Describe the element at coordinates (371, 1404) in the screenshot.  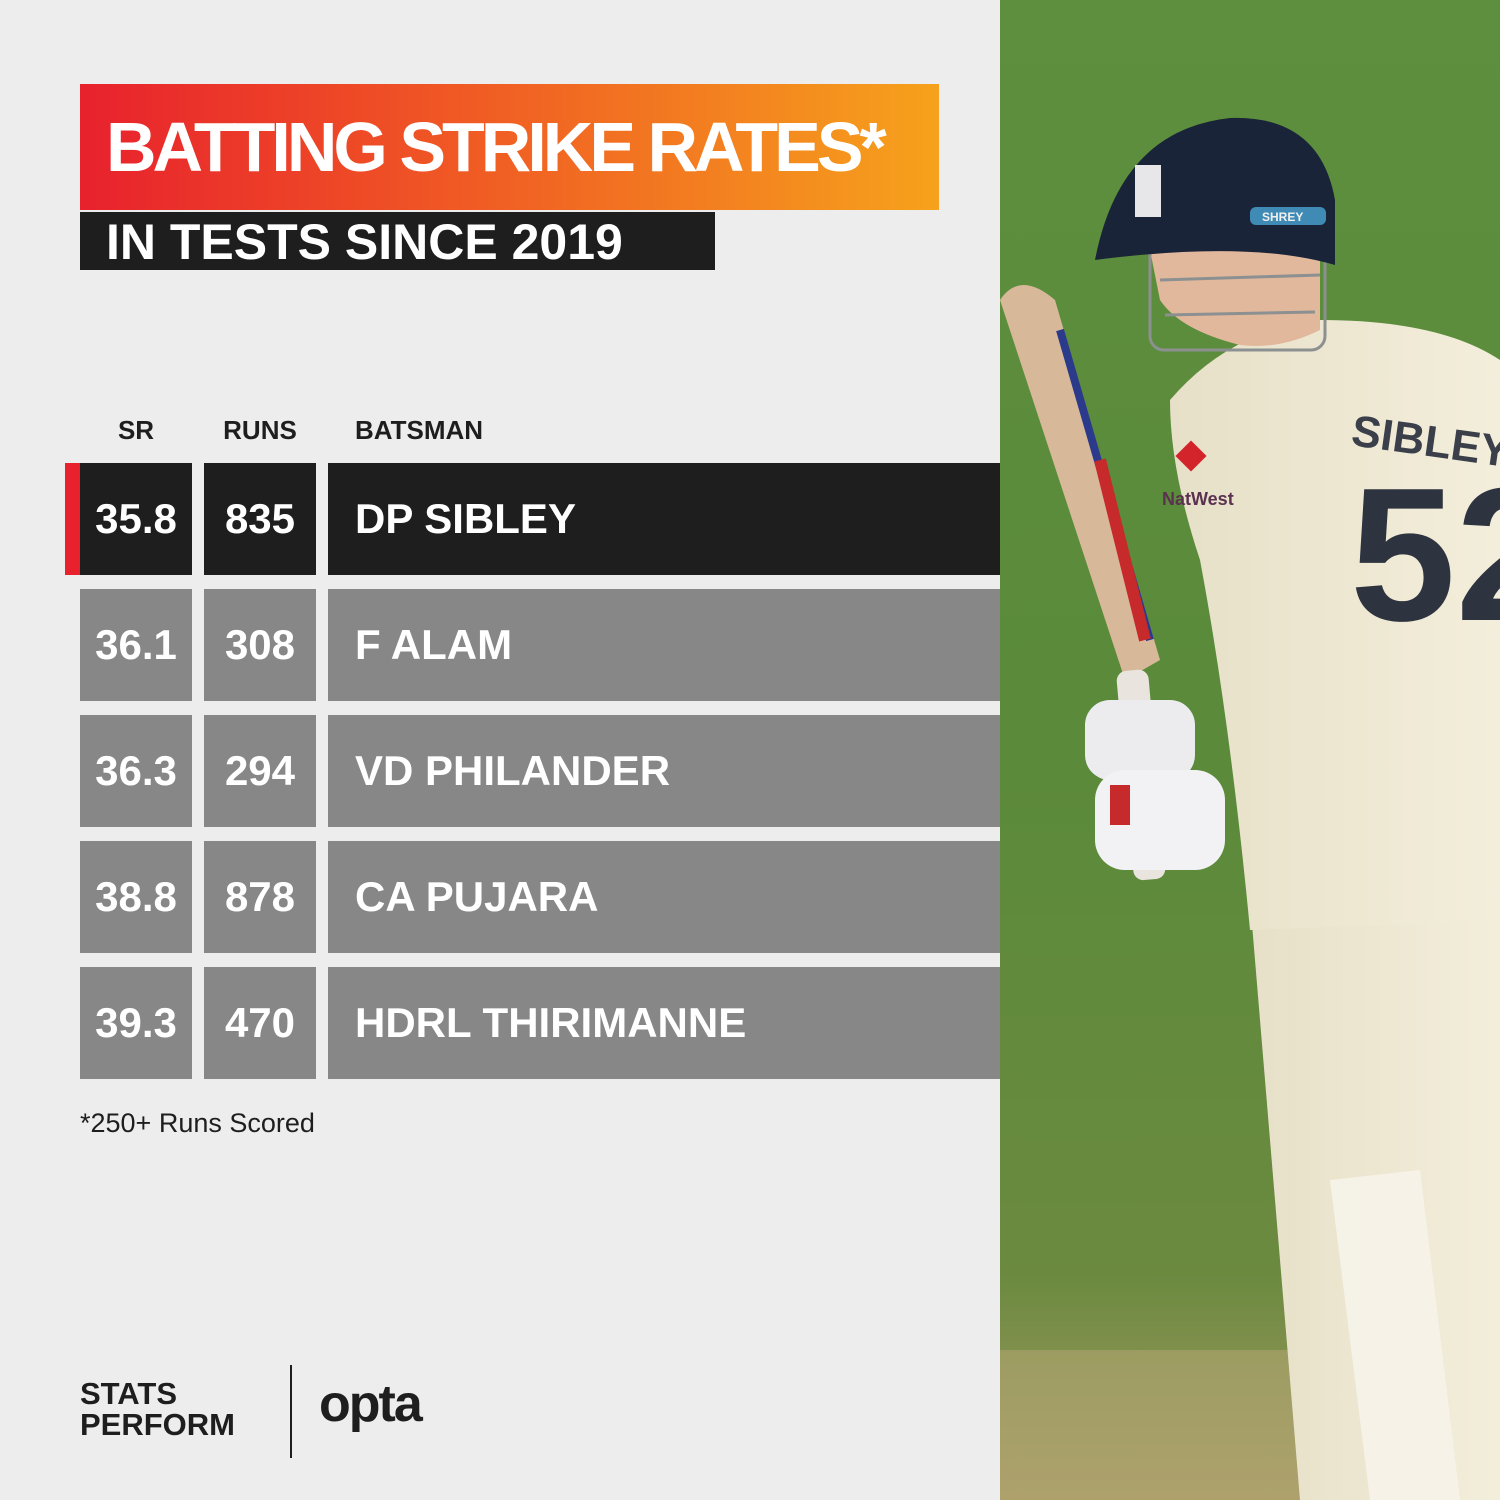
I see `opta-logo: opta` at that location.